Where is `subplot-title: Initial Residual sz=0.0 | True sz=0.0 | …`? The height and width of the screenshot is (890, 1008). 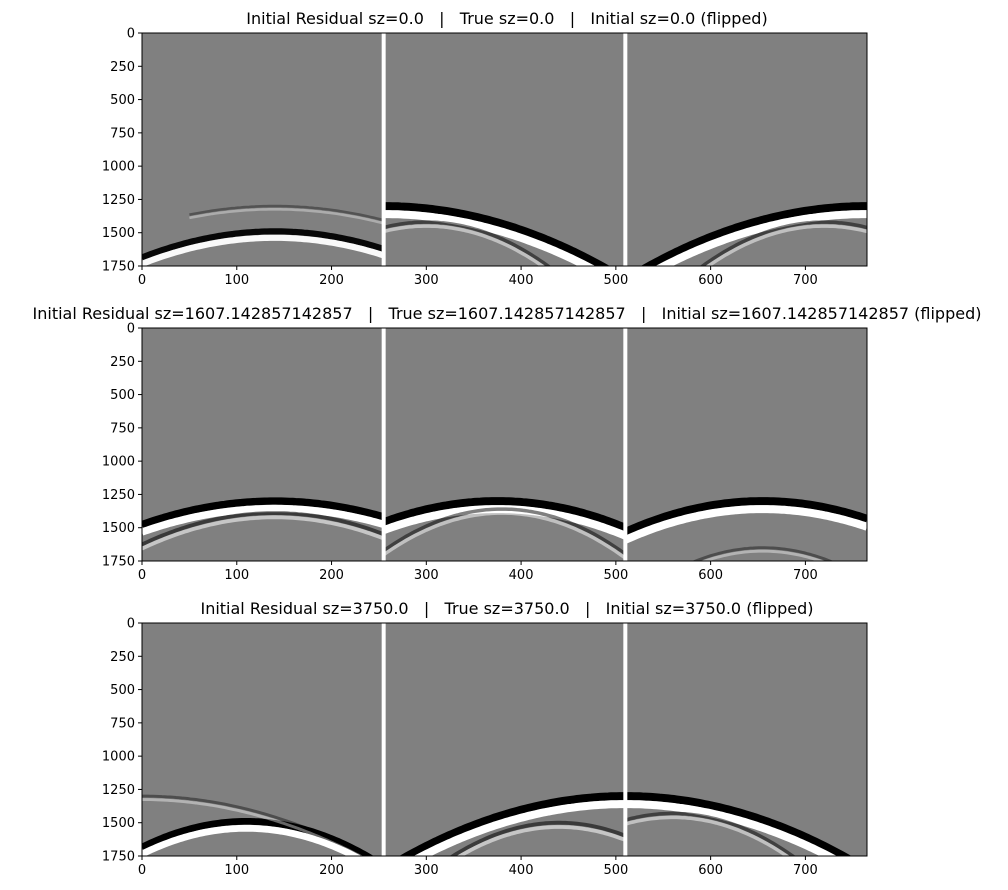 subplot-title: Initial Residual sz=0.0 | True sz=0.0 | … is located at coordinates (506, 18).